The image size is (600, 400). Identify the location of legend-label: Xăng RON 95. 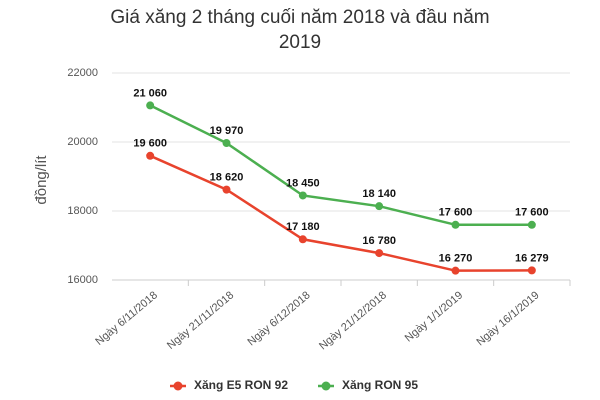
(380, 385).